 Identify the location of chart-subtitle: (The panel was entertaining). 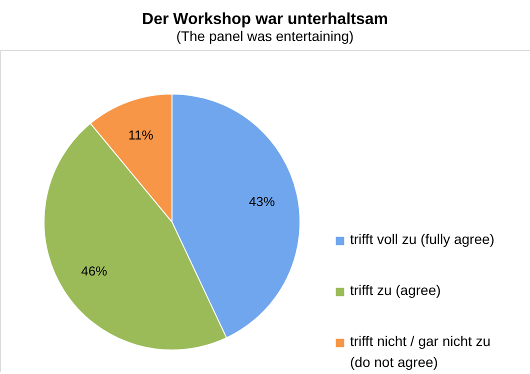
(265, 36).